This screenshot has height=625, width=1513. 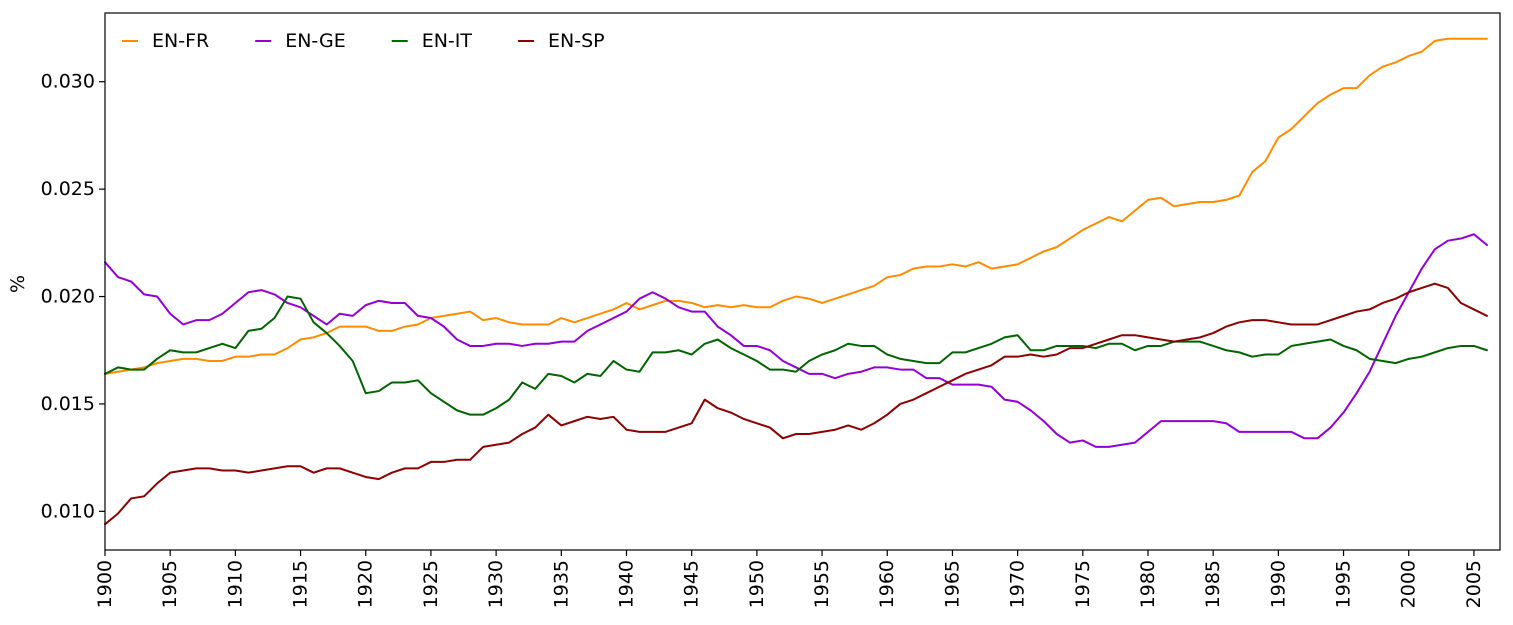 I want to click on x-tick-label: 1960, so click(x=887, y=584).